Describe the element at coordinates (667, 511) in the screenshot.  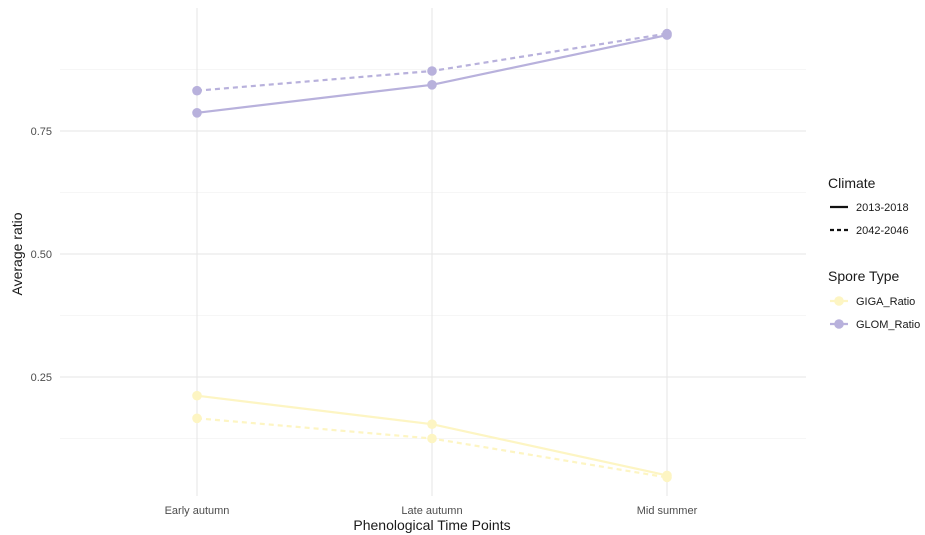
I see `x-tick-label: Mid summer` at that location.